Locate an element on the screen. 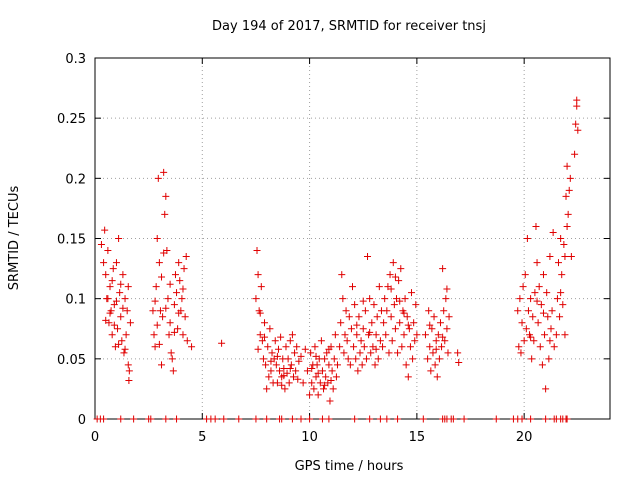  y-axis-label: SRMTID / TECUs is located at coordinates (14, 238).